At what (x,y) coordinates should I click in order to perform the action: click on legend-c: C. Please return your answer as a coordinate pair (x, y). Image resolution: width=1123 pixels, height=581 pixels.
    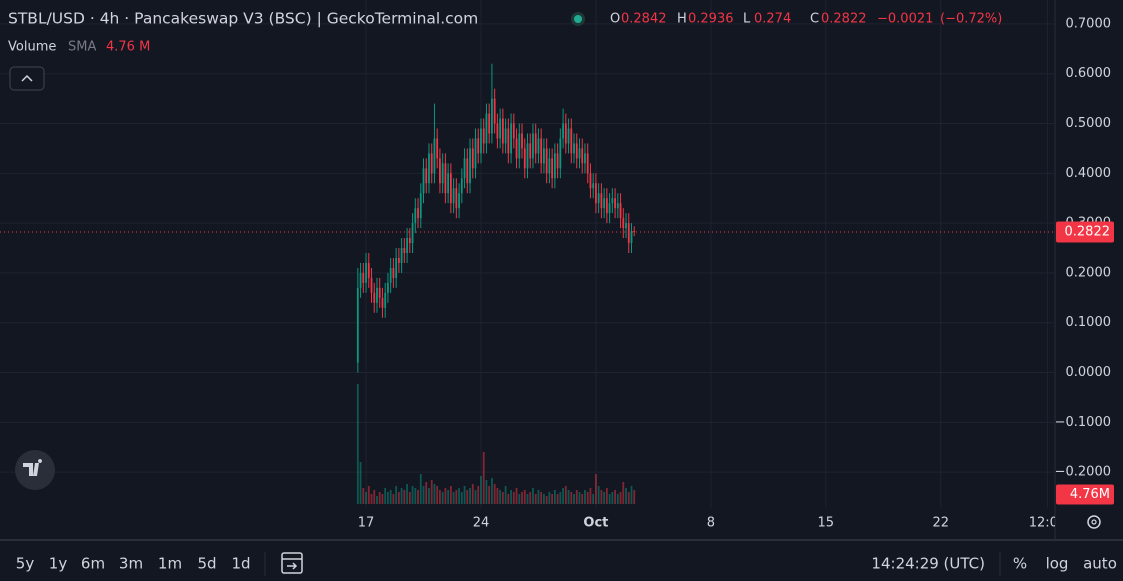
    Looking at the image, I should click on (814, 19).